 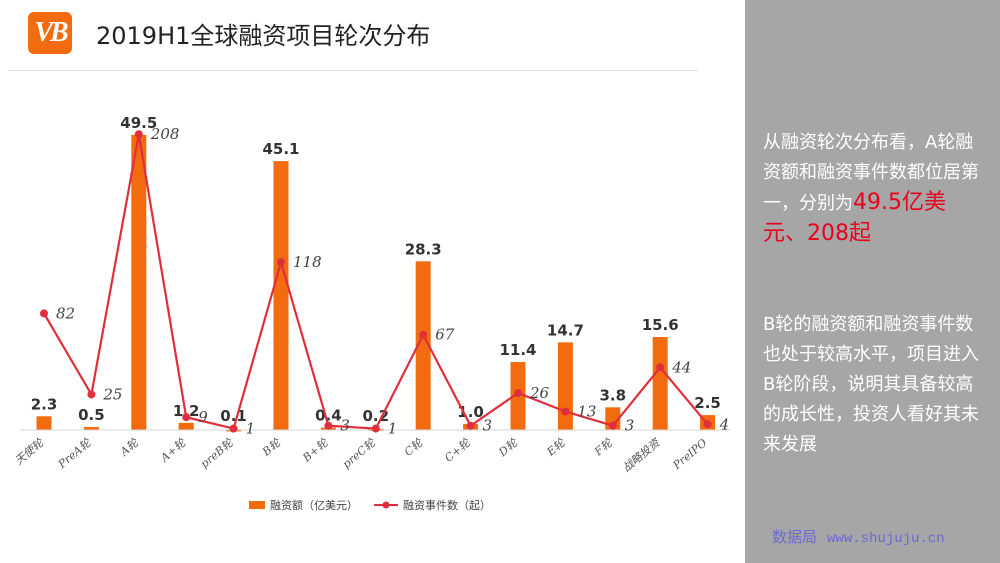 I want to click on bar-value-label: 11.4, so click(x=517, y=350).